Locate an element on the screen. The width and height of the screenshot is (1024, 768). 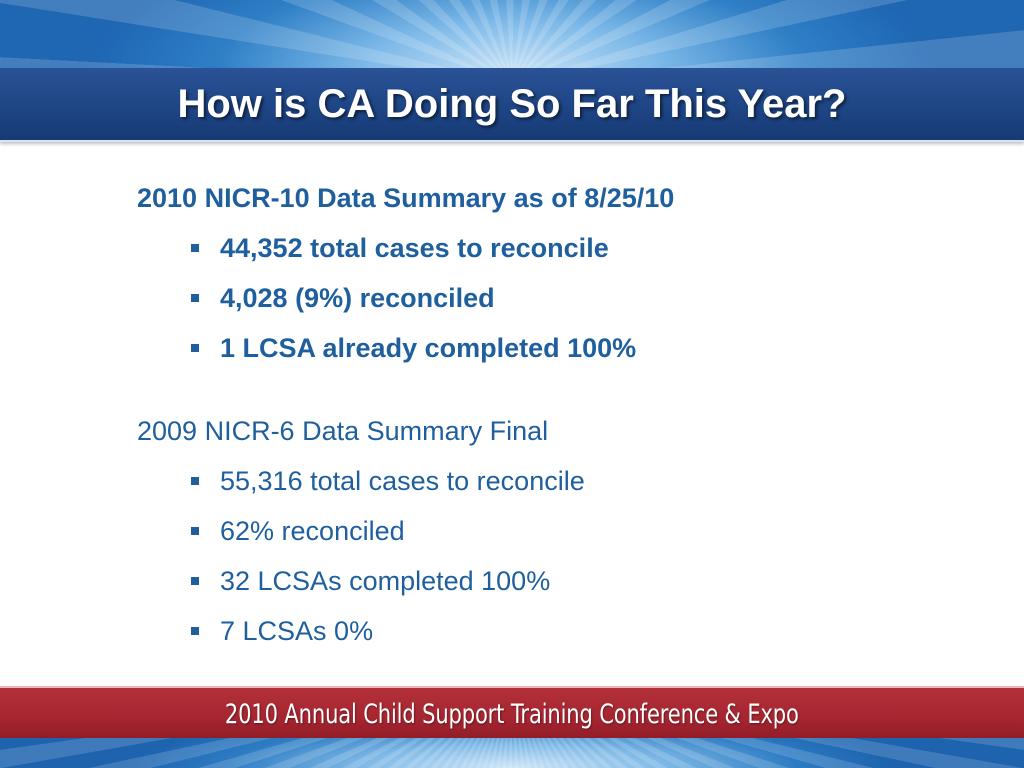
bullet-item: 44,352 total cases to reconcile is located at coordinates (547, 248).